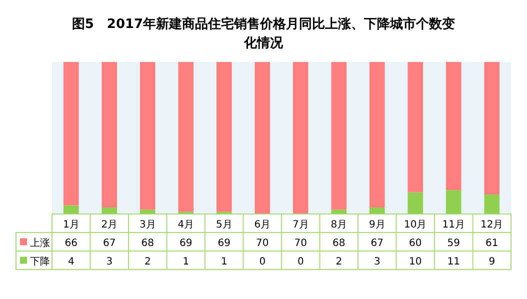 This screenshot has height=299, width=527. What do you see at coordinates (264, 33) in the screenshot?
I see `chart-title: 图5 2017年新建商品住宅销售价格月同比上涨、下降城市个数变化情况` at bounding box center [264, 33].